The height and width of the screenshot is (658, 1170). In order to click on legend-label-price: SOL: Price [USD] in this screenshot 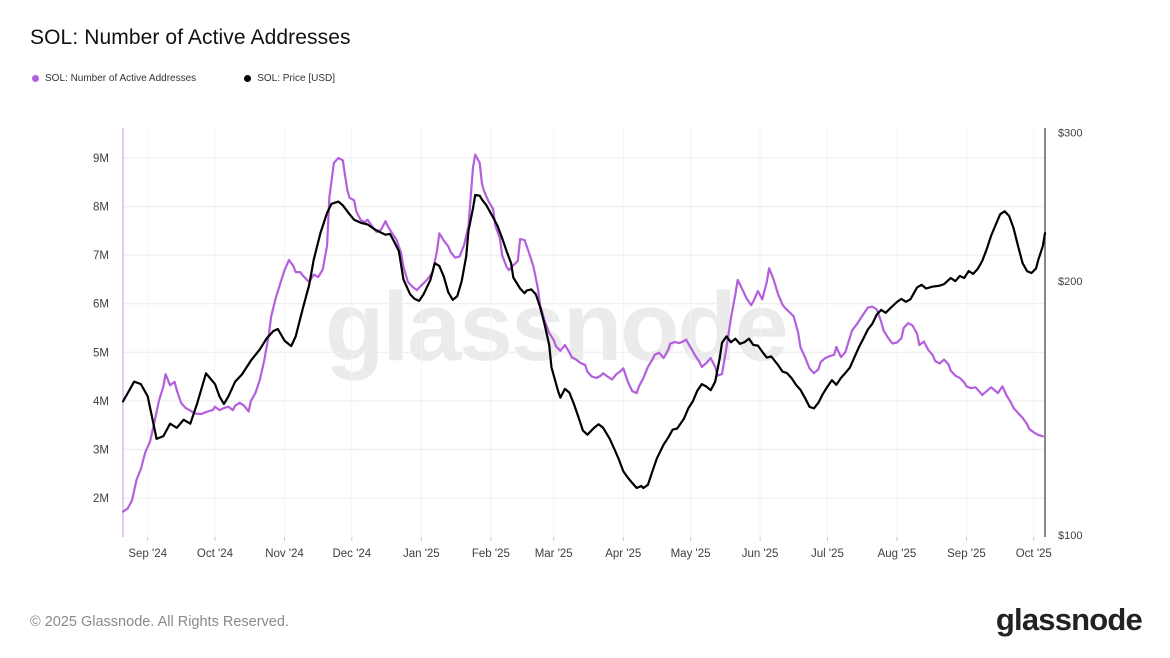, I will do `click(296, 78)`.